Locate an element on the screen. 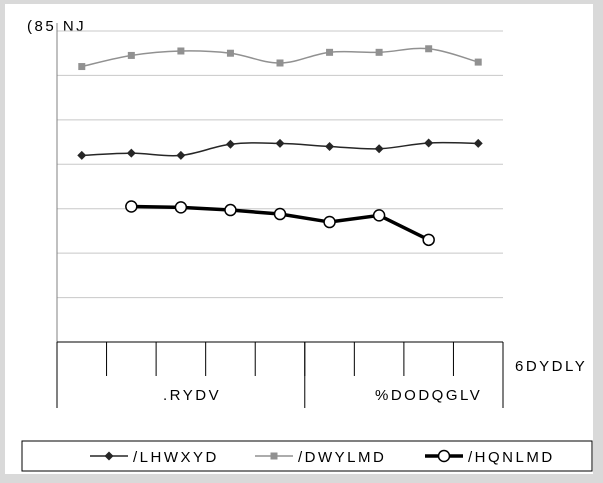  legend-item: /DWYLMD is located at coordinates (320, 457).